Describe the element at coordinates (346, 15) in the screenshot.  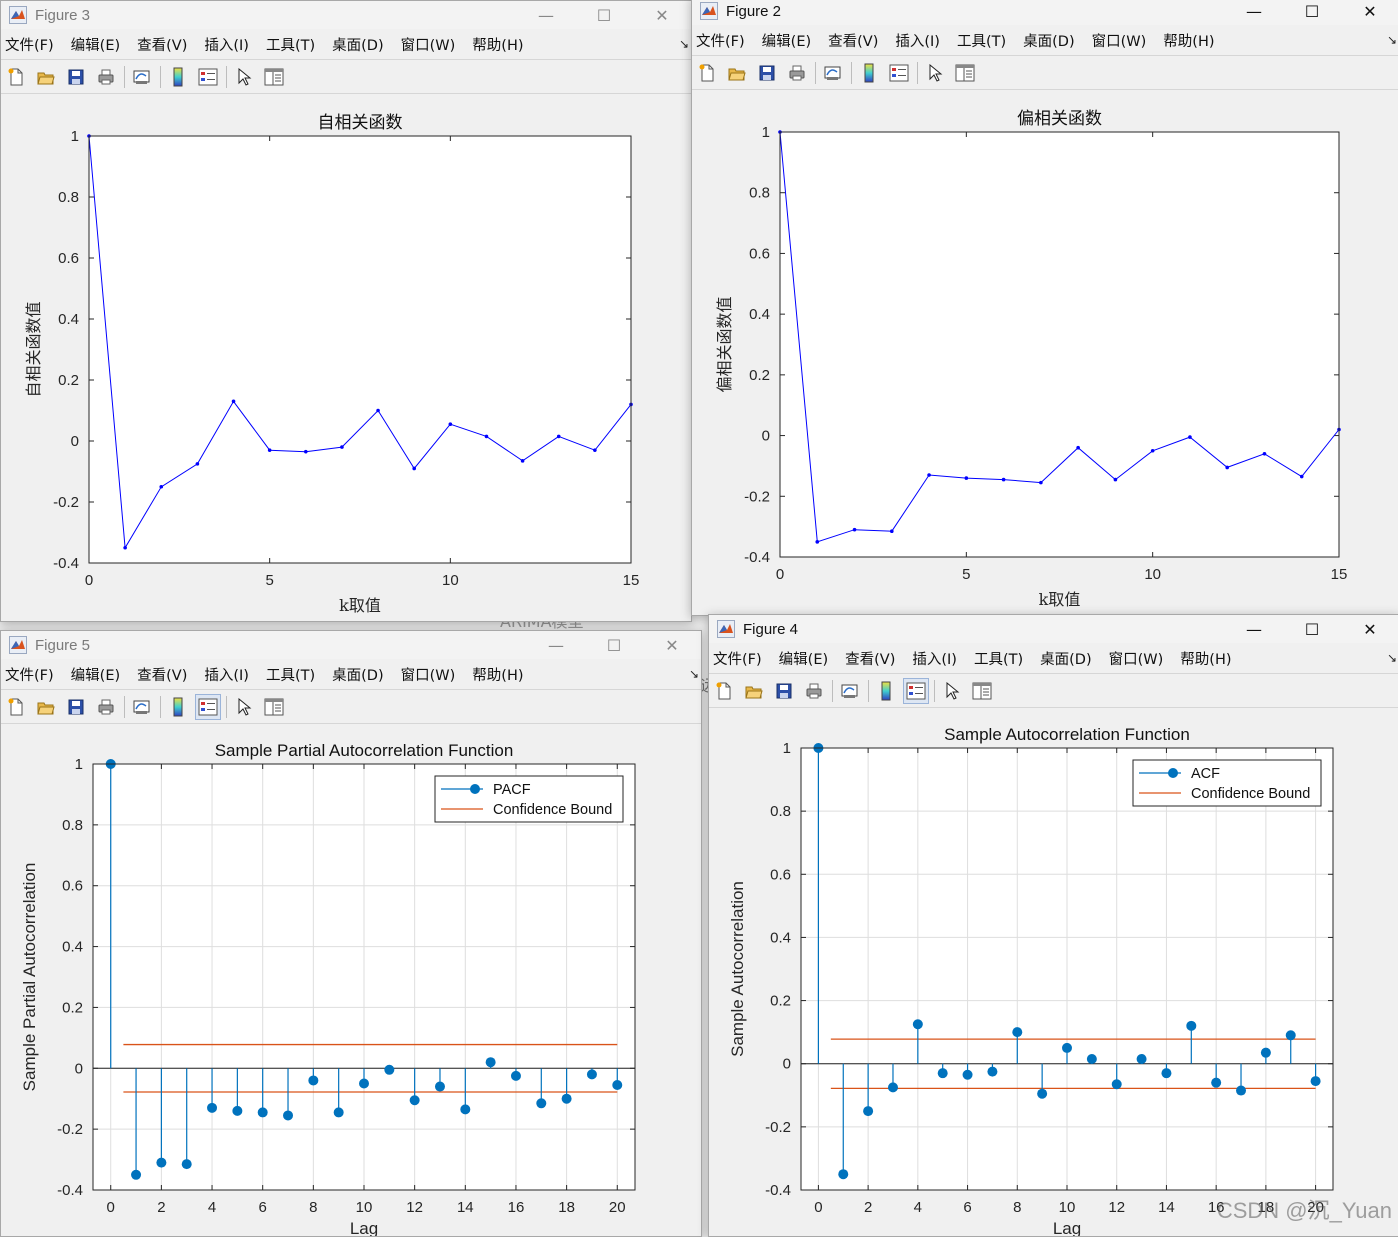
I see `window-titlebar: Figure 3 — ☐ ✕` at that location.